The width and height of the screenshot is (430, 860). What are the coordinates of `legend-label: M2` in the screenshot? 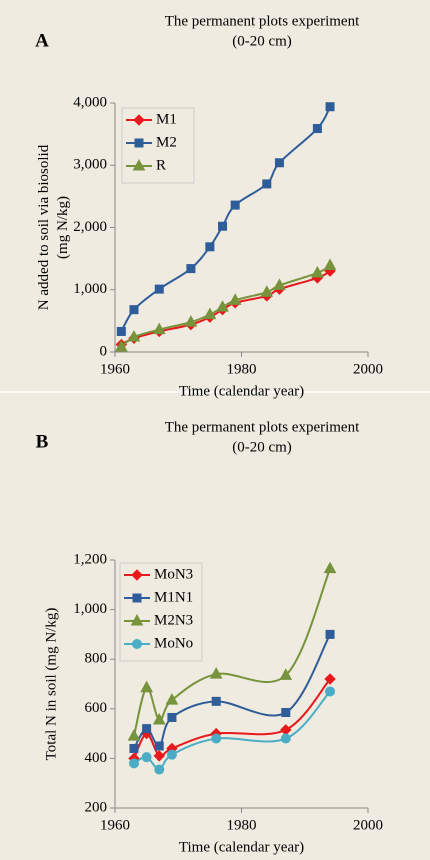 It's located at (166, 142).